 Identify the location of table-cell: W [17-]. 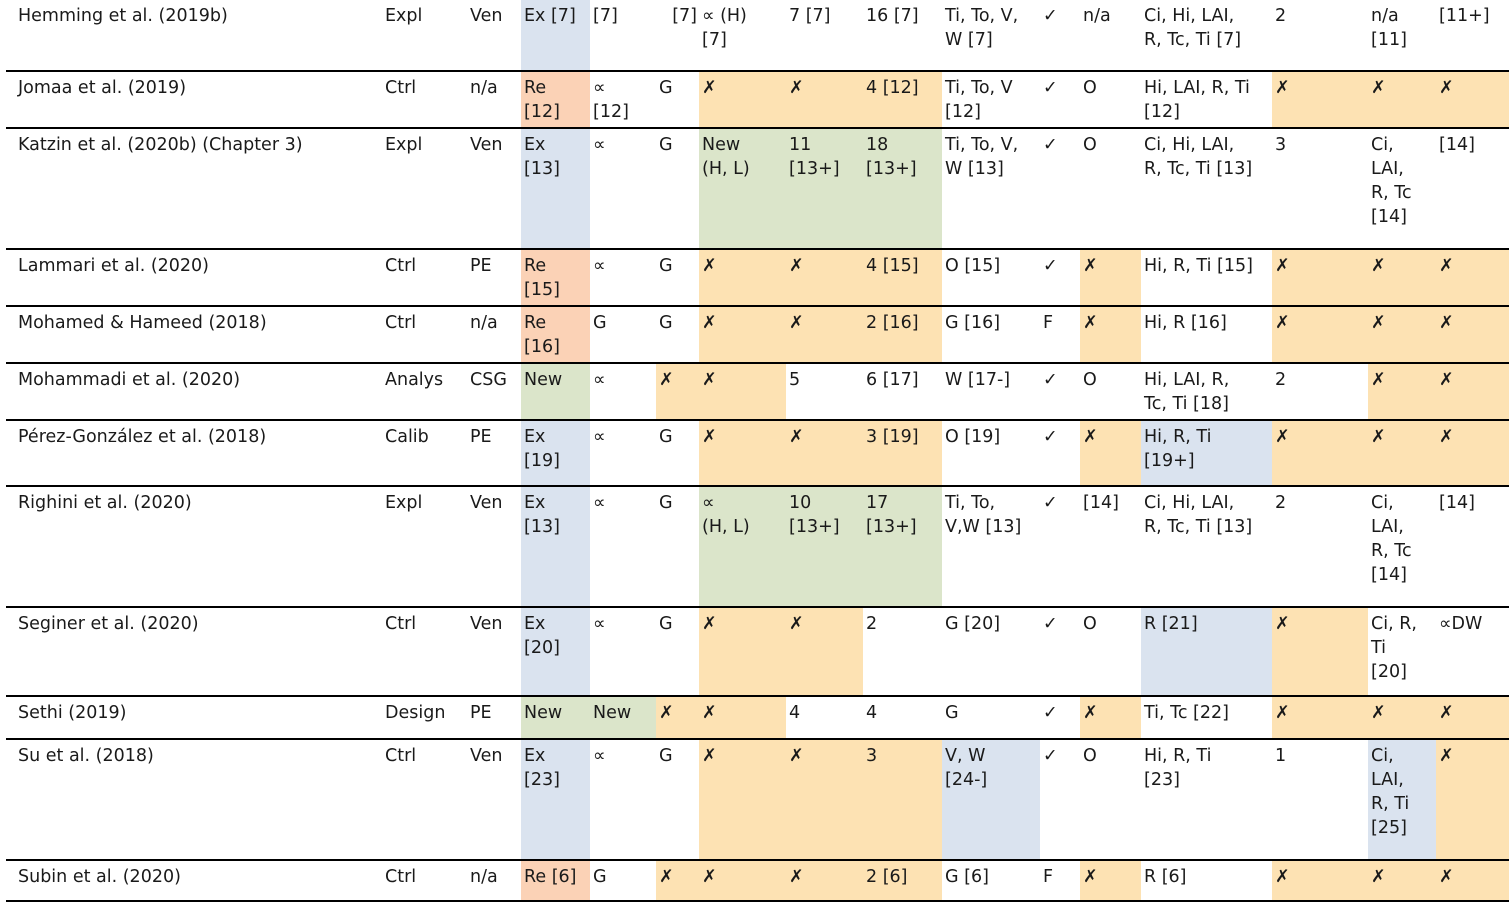
(978, 380).